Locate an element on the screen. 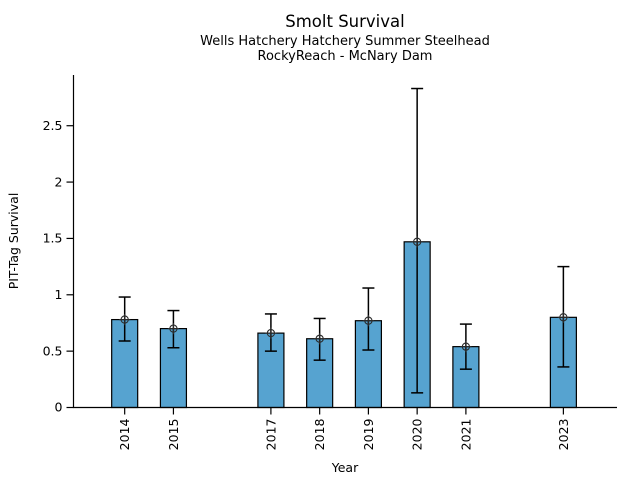 This screenshot has height=480, width=640. bar-2018 is located at coordinates (320, 373).